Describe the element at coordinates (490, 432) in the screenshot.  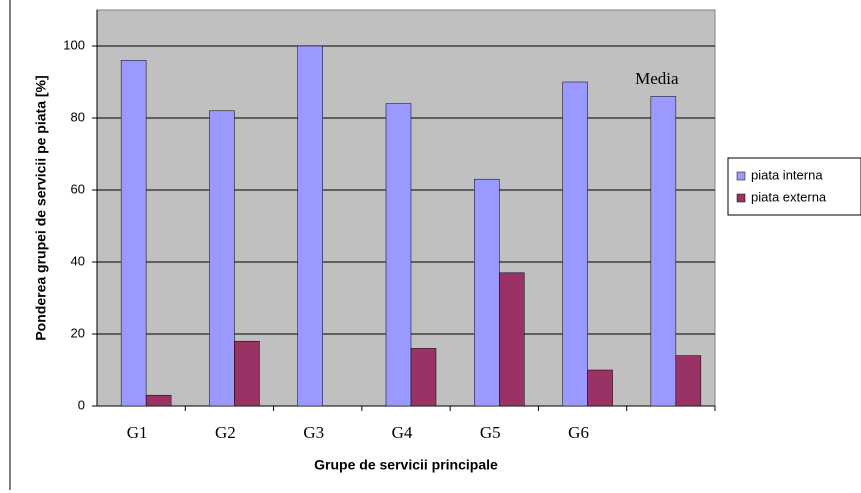
I see `x-tick-label: G5` at that location.